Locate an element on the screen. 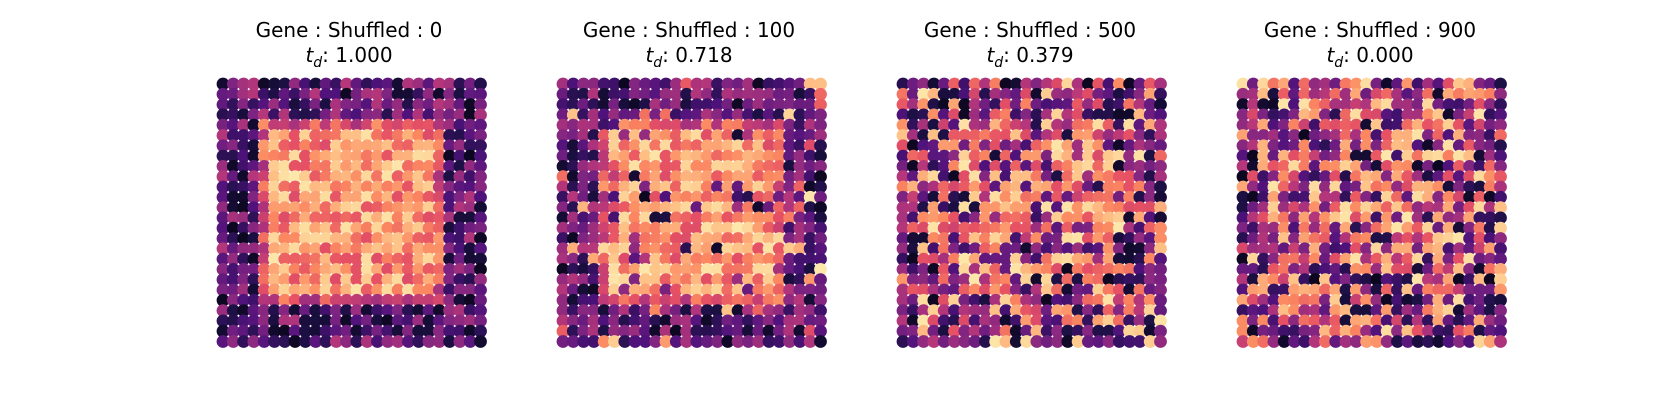 The width and height of the screenshot is (1680, 420). panel-4-title: Gene : Shuffled : 900 is located at coordinates (1370, 30).